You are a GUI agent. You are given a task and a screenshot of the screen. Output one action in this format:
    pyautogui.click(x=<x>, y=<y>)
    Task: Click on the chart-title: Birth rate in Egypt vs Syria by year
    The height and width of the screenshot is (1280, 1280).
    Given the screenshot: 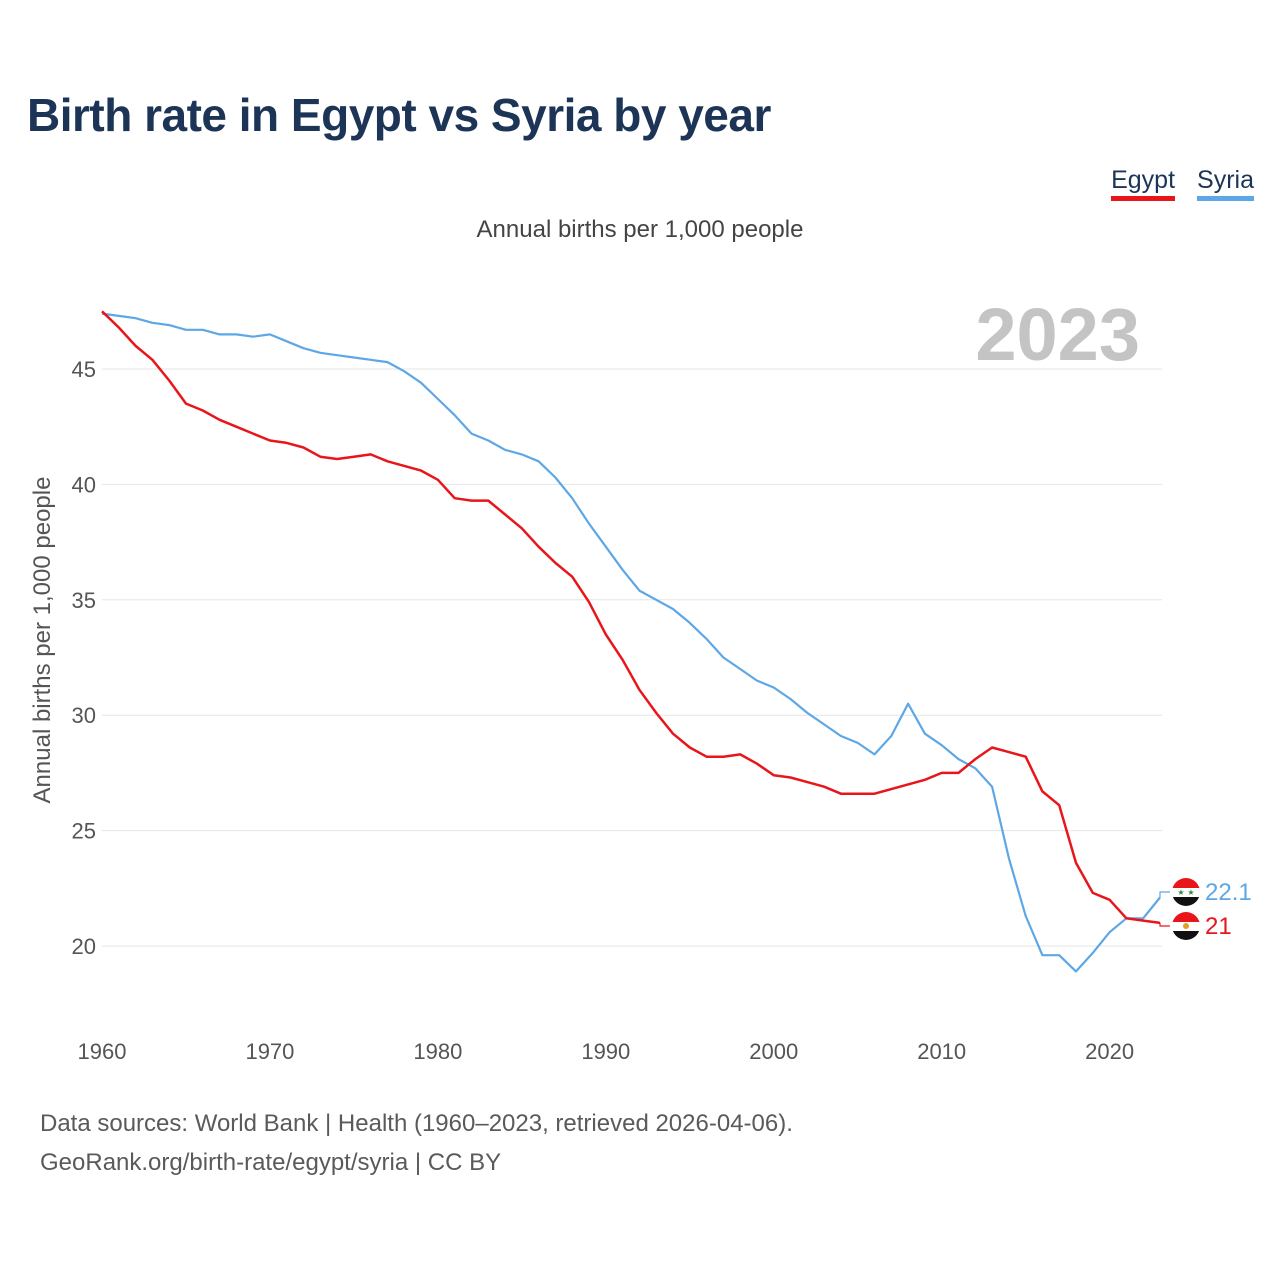 What is the action you would take?
    pyautogui.click(x=399, y=115)
    